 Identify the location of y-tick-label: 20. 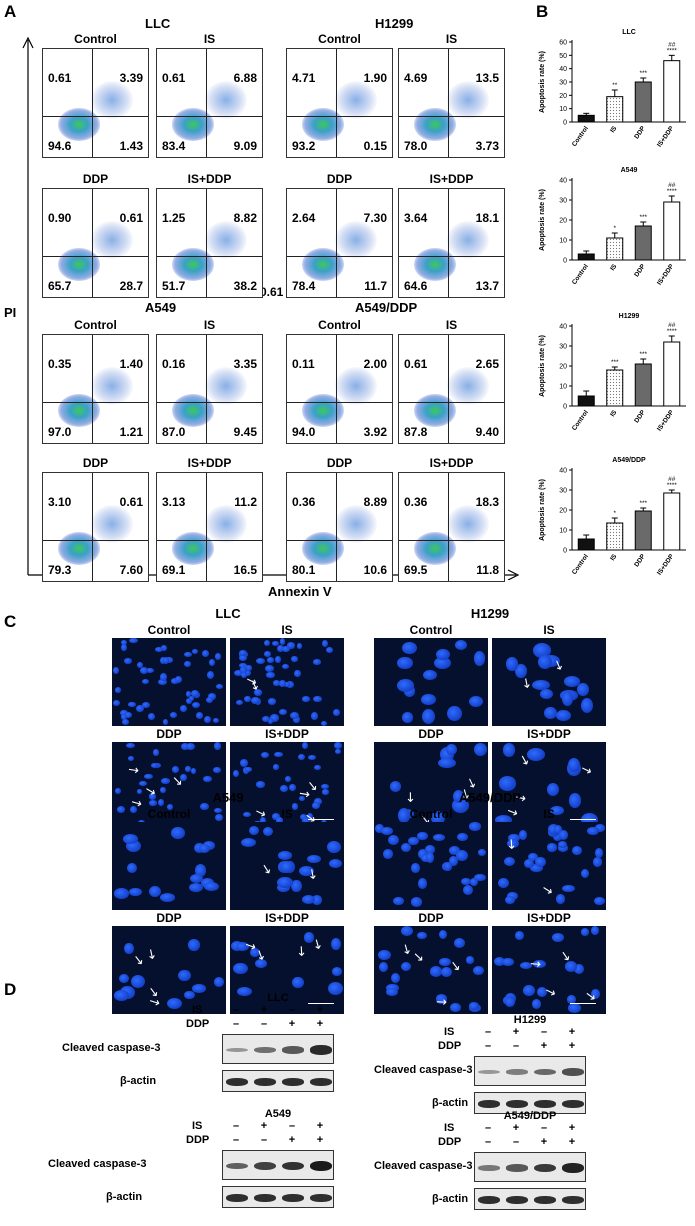
(563, 367).